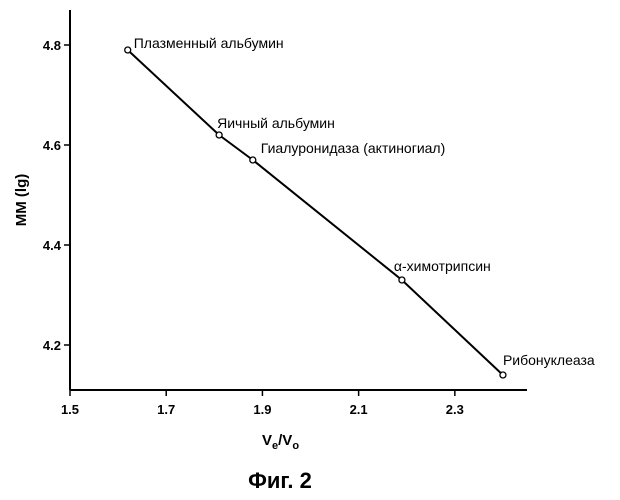  I want to click on figure-caption: Фиг. 2, so click(280, 480).